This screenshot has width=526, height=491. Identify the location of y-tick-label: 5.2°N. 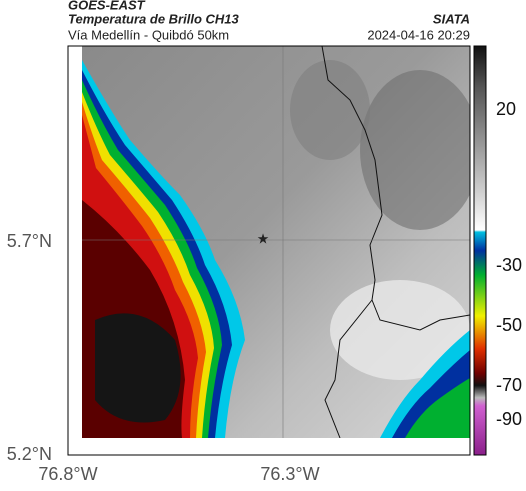
(29, 454).